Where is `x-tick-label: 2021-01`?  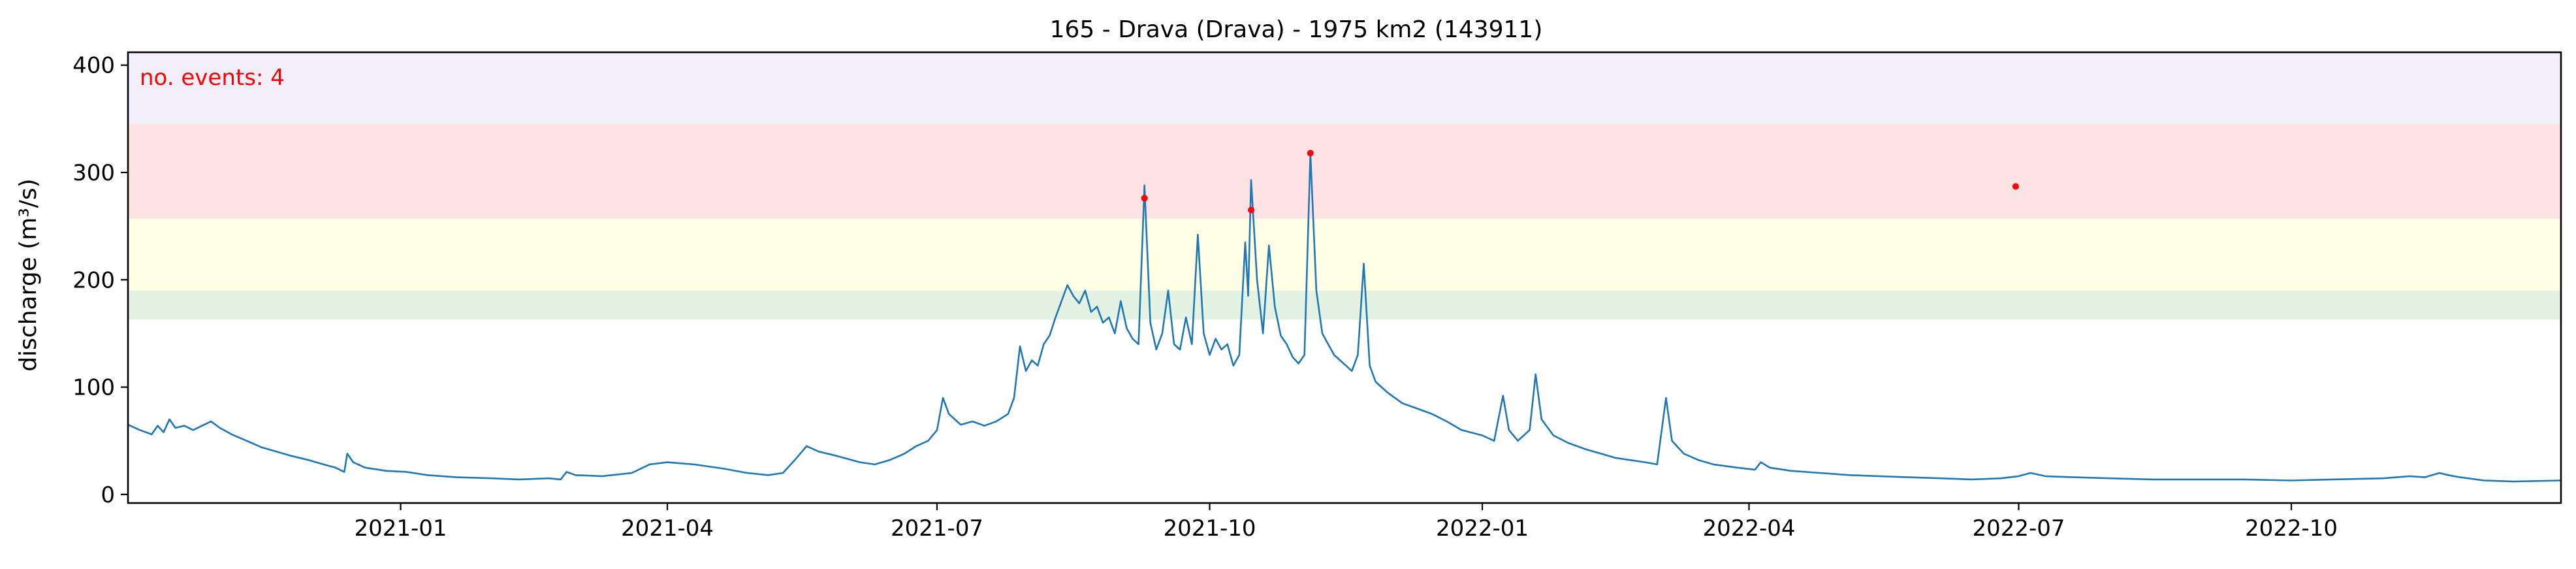
x-tick-label: 2021-01 is located at coordinates (401, 528).